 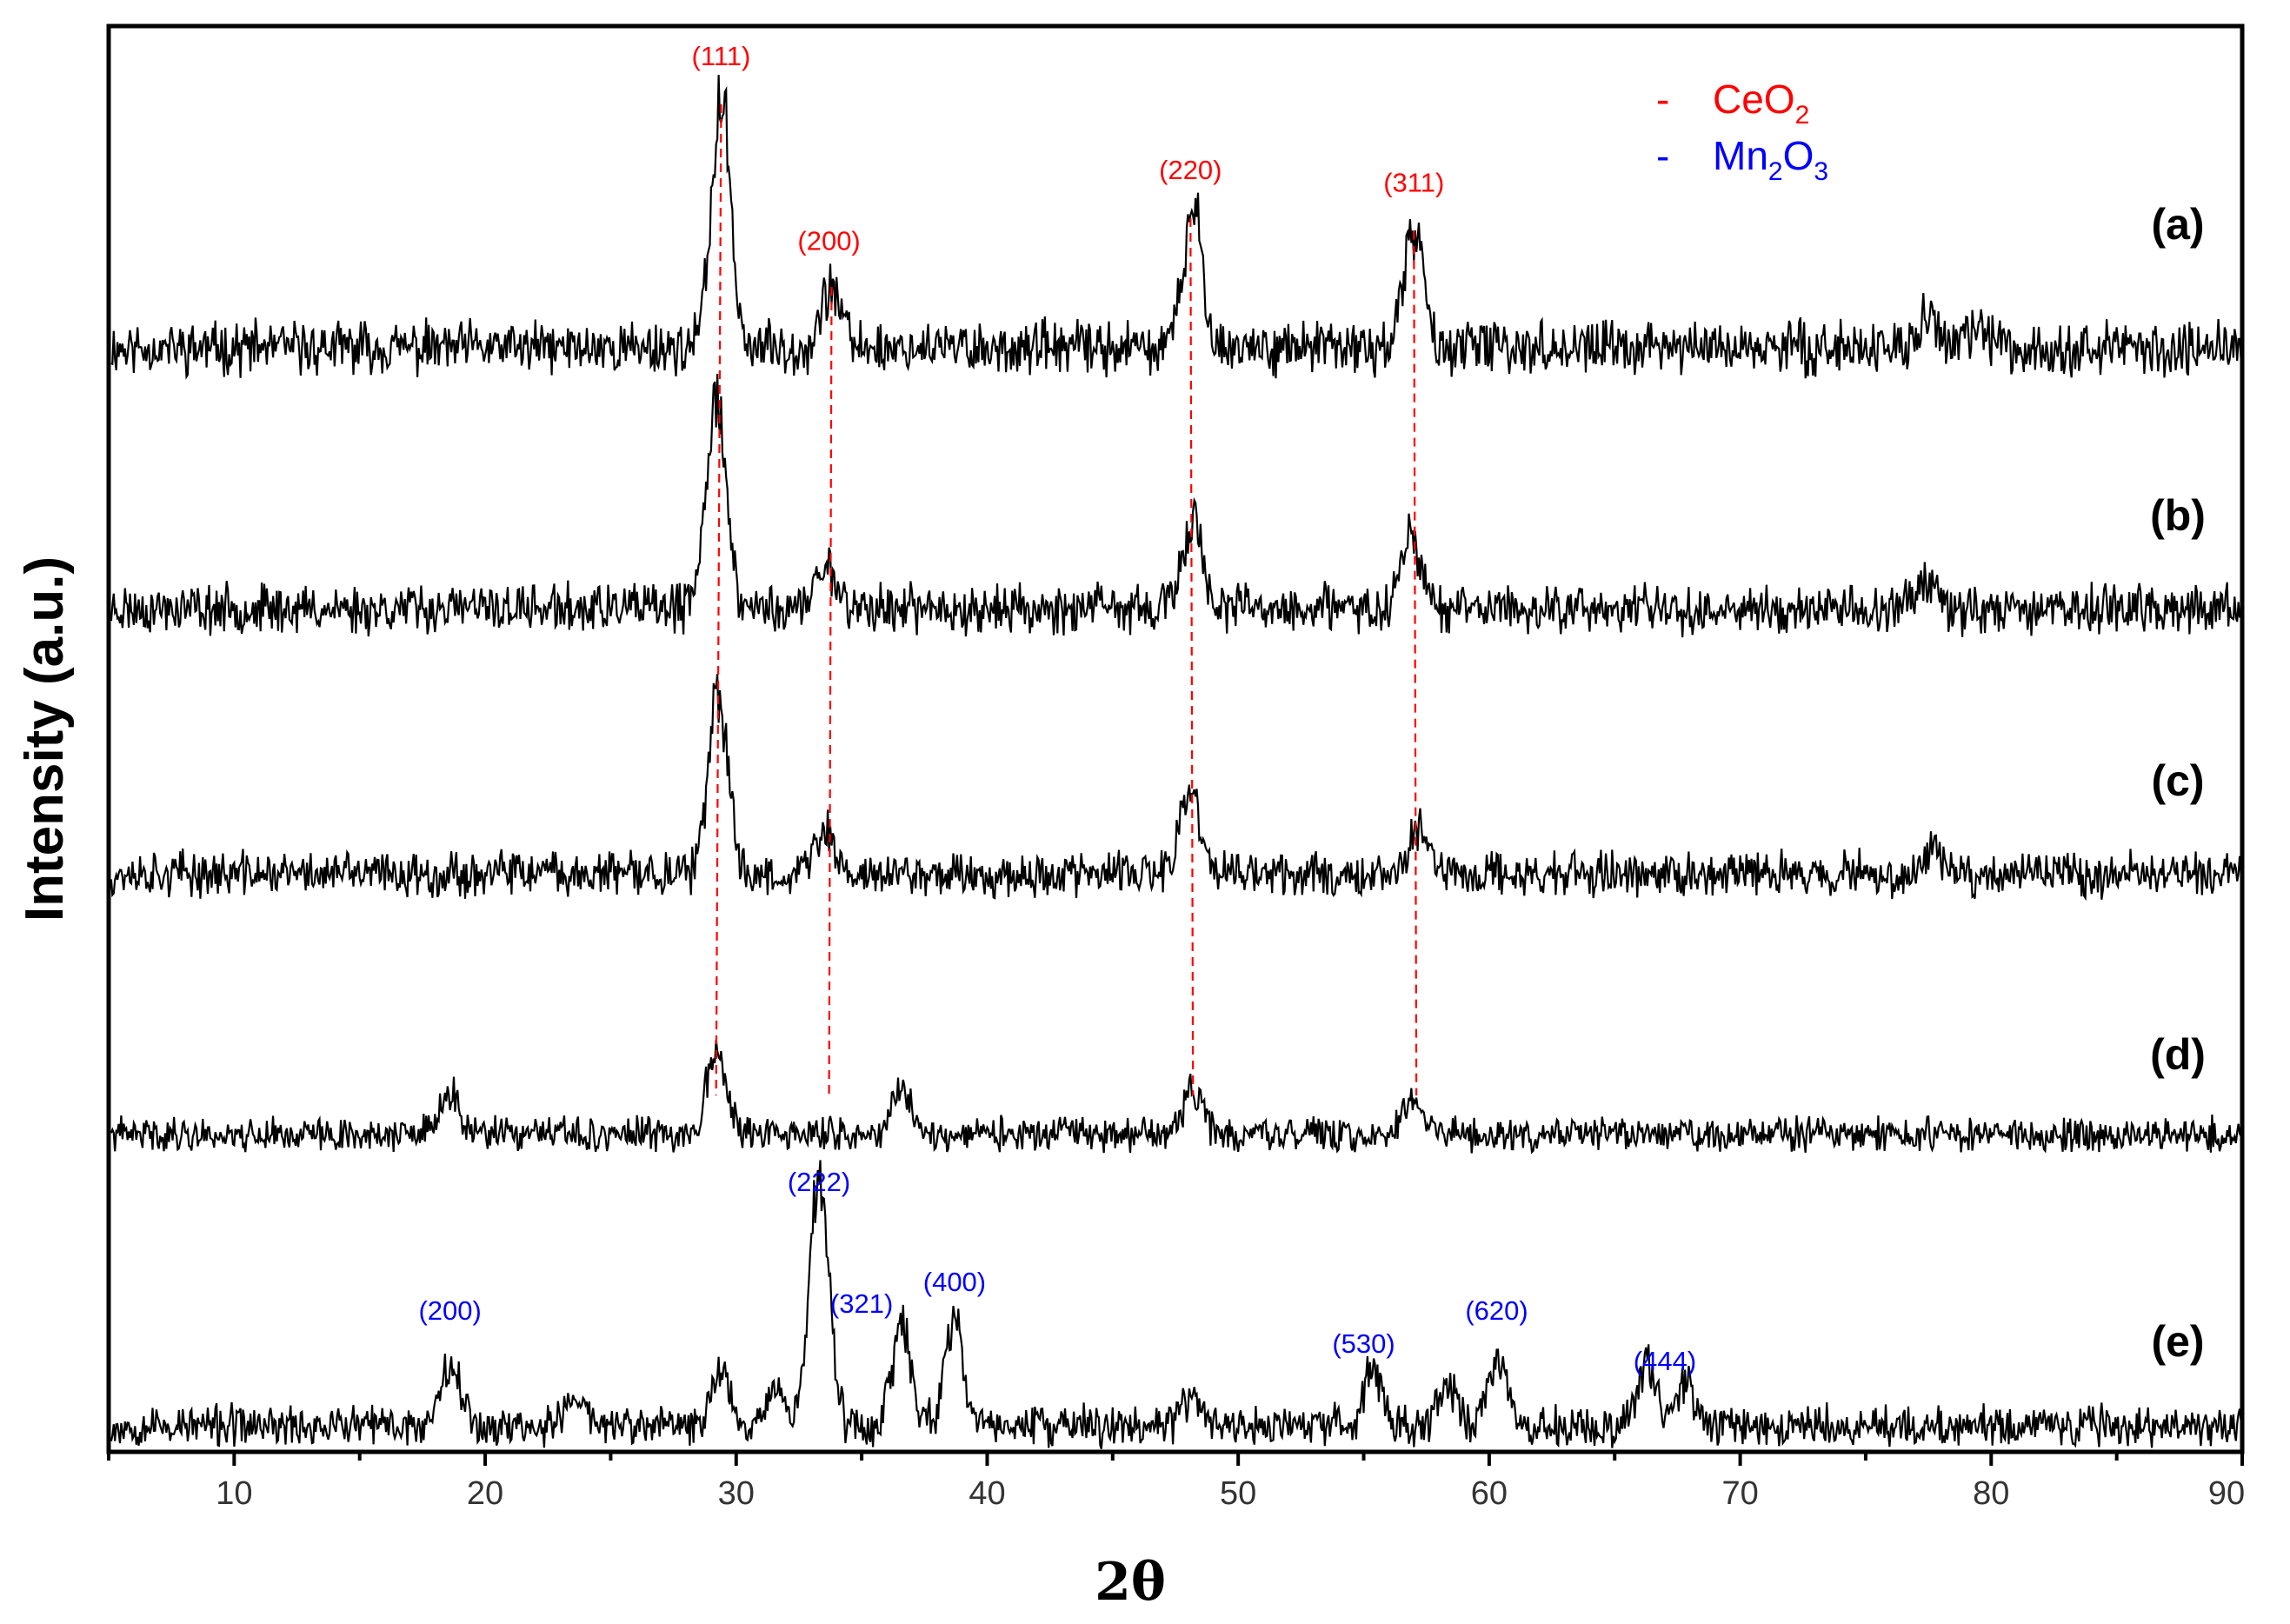 What do you see at coordinates (45, 739) in the screenshot?
I see `y-axis-title: Intensity (a.u.)` at bounding box center [45, 739].